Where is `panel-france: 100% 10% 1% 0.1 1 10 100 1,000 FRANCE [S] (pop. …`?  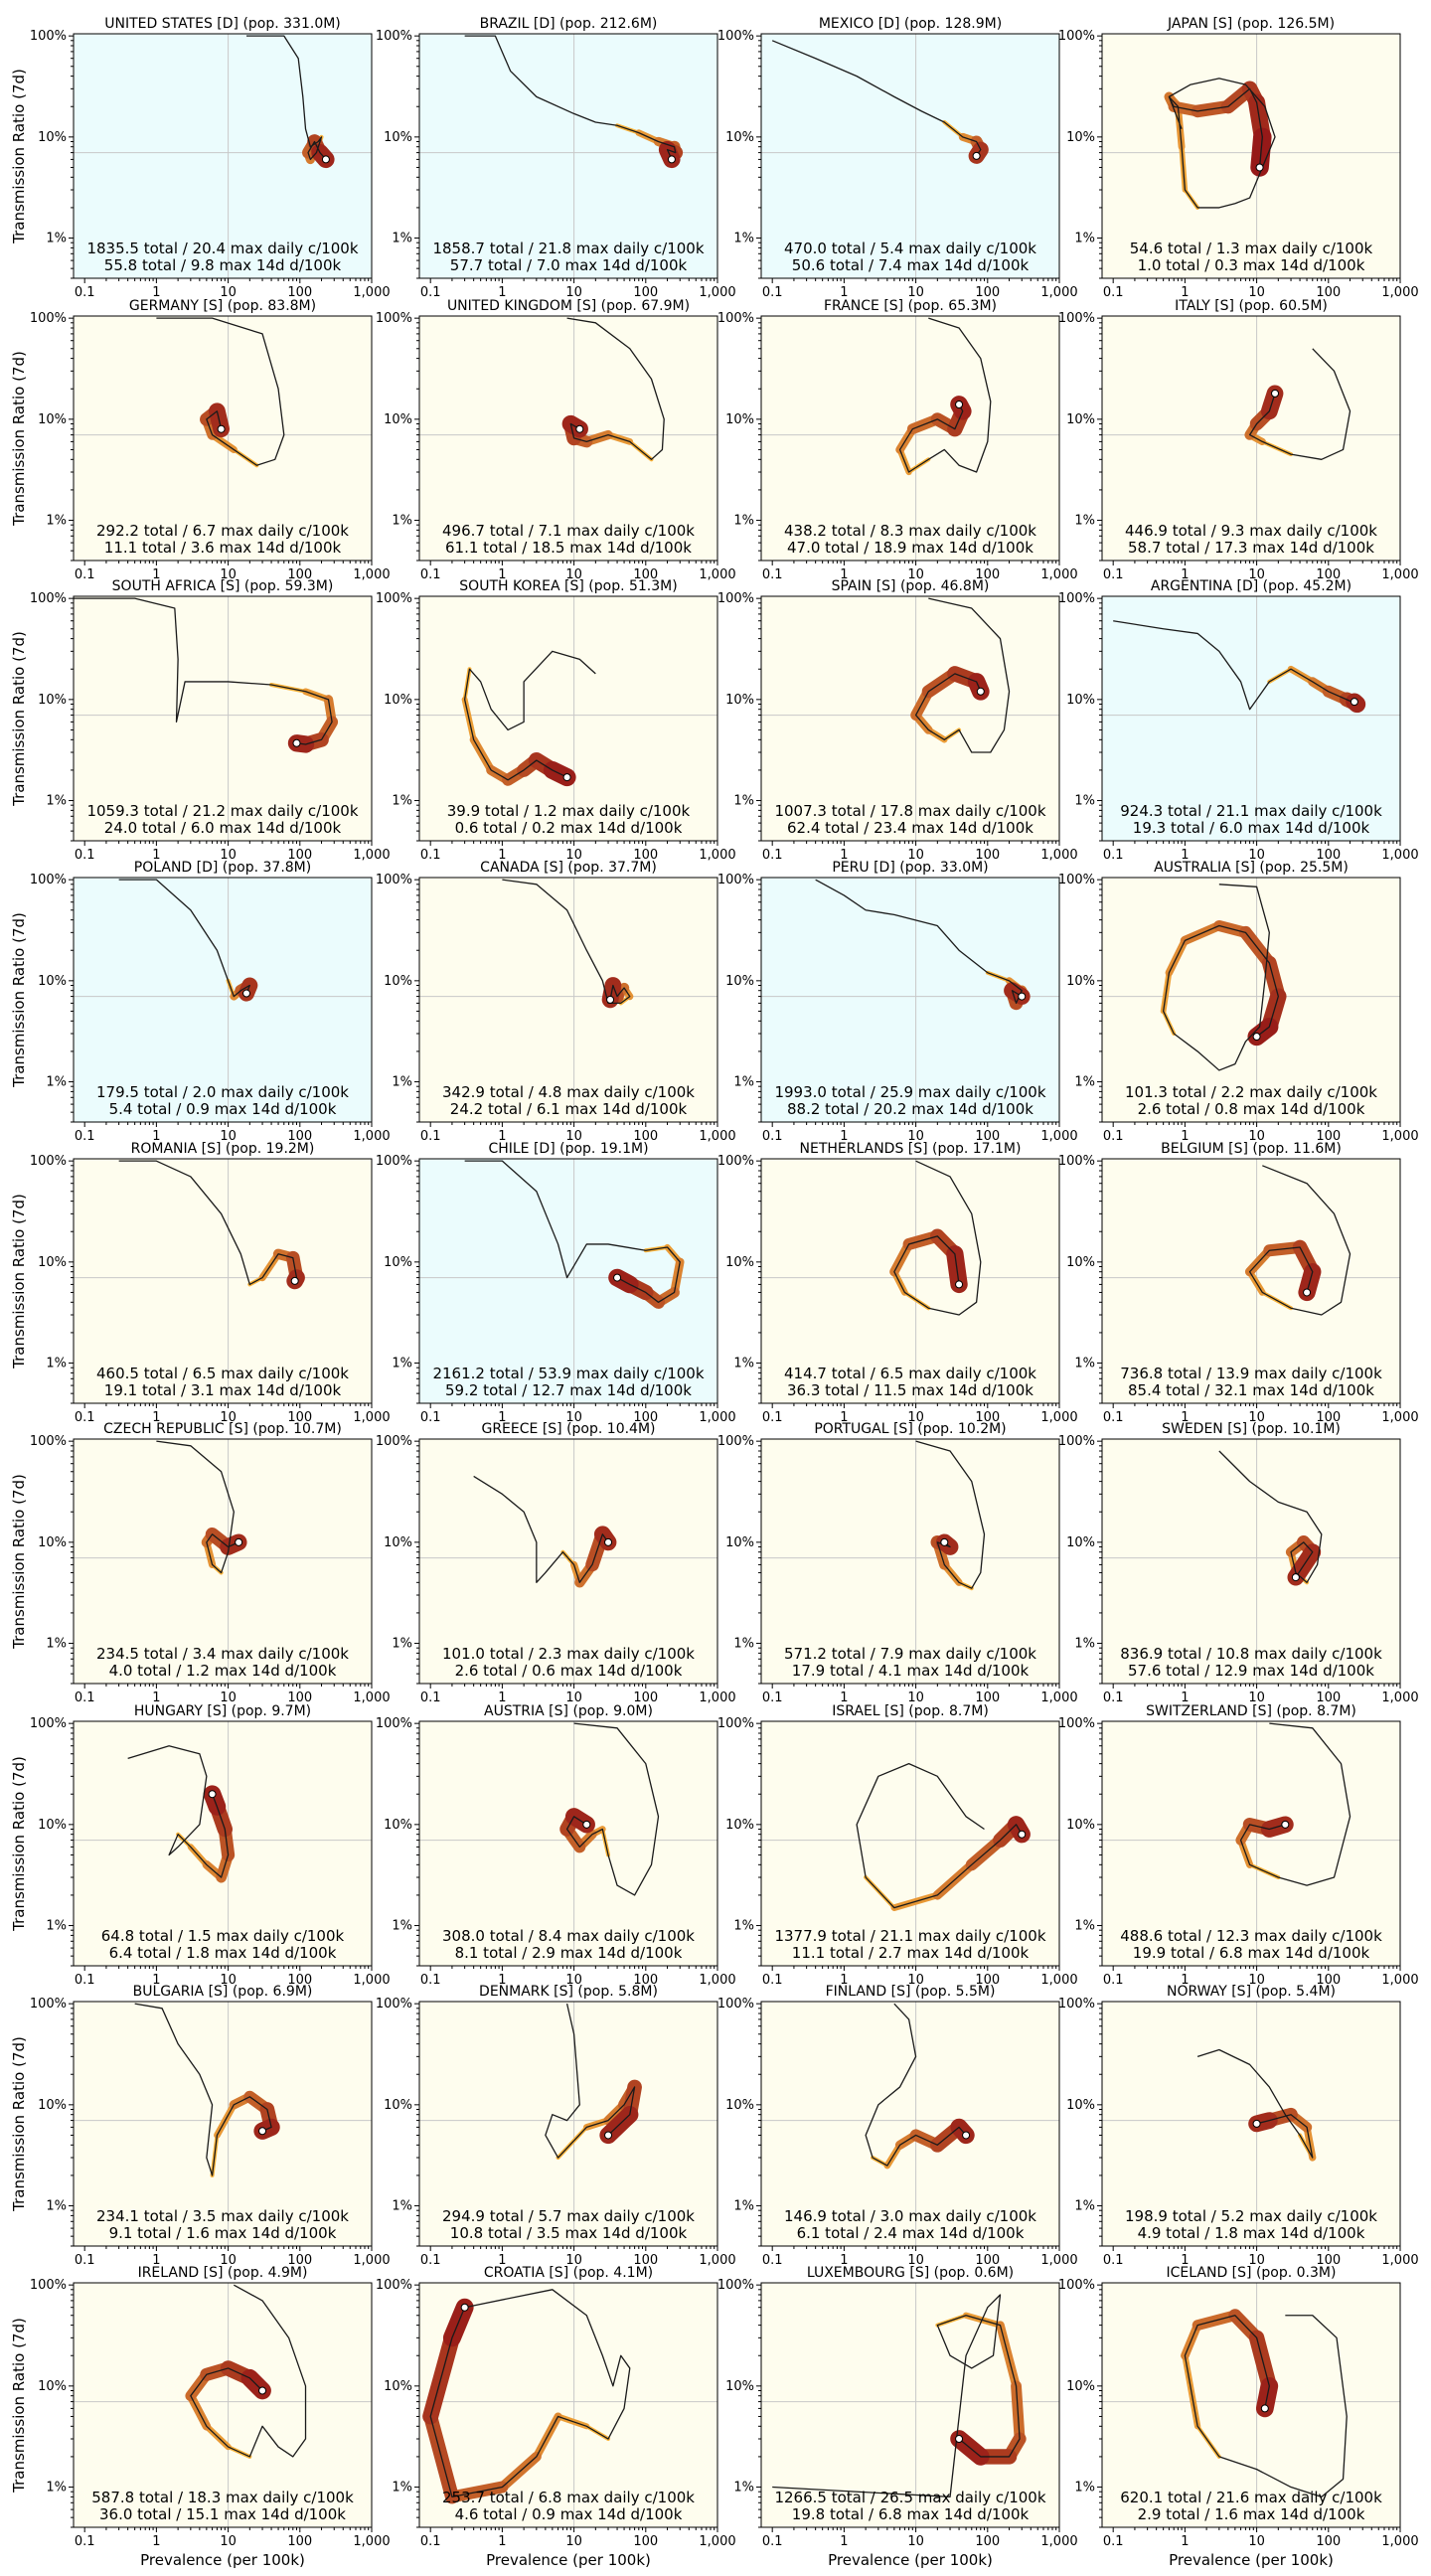
panel-france: 100% 10% 1% 0.1 1 10 100 1,000 FRANCE [S] (pop. … is located at coordinates (897, 440).